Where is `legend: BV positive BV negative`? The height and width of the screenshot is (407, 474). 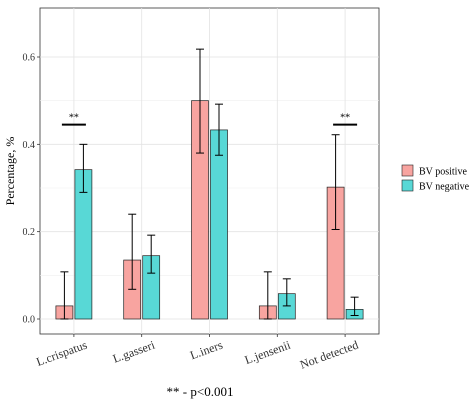
legend: BV positive BV negative is located at coordinates (435, 178).